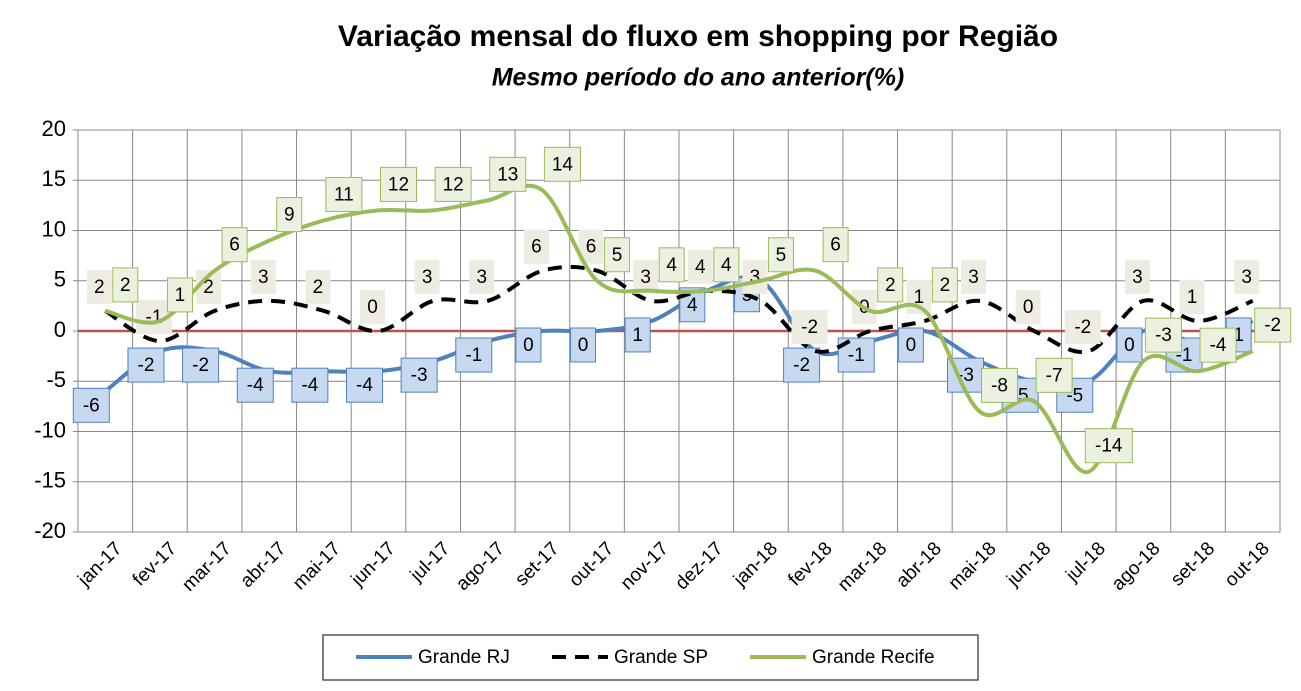  Describe the element at coordinates (873, 657) in the screenshot. I see `legend-label: Grande Recife` at that location.